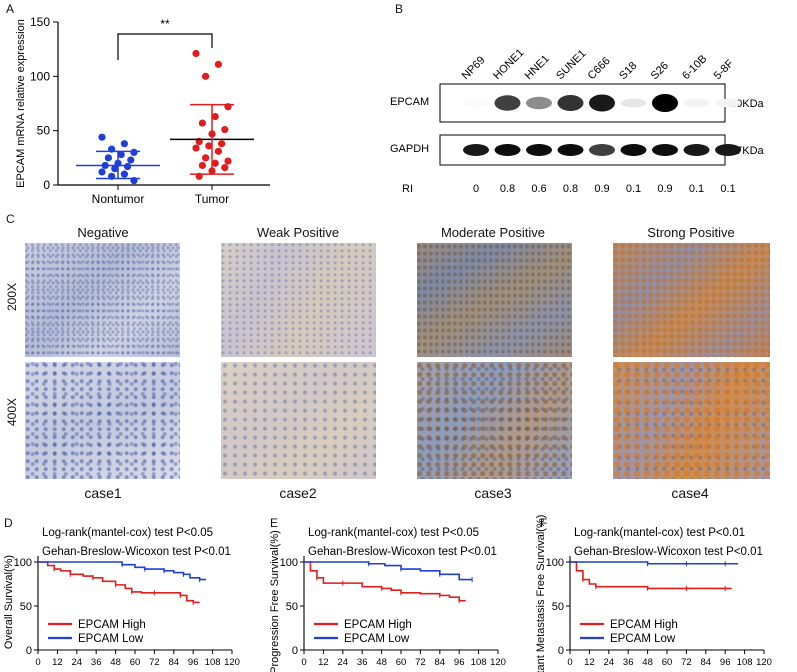  I want to click on ihc-case-label-4: case4, so click(690, 493).